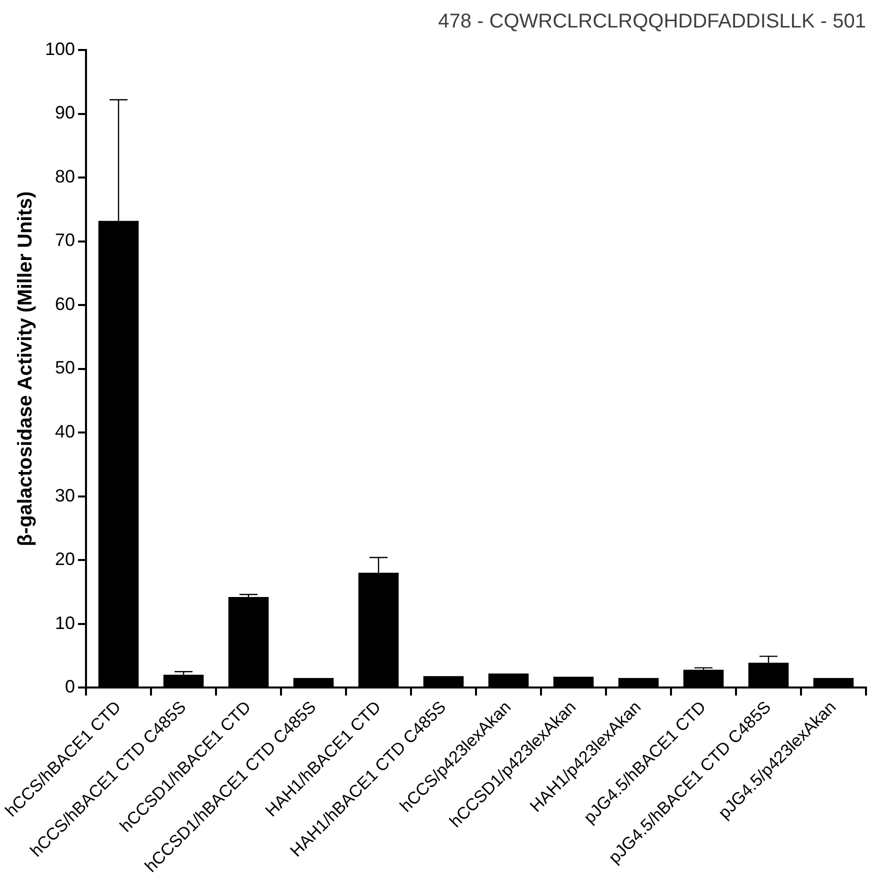  What do you see at coordinates (65, 112) in the screenshot?
I see `y-tick-label: 90` at bounding box center [65, 112].